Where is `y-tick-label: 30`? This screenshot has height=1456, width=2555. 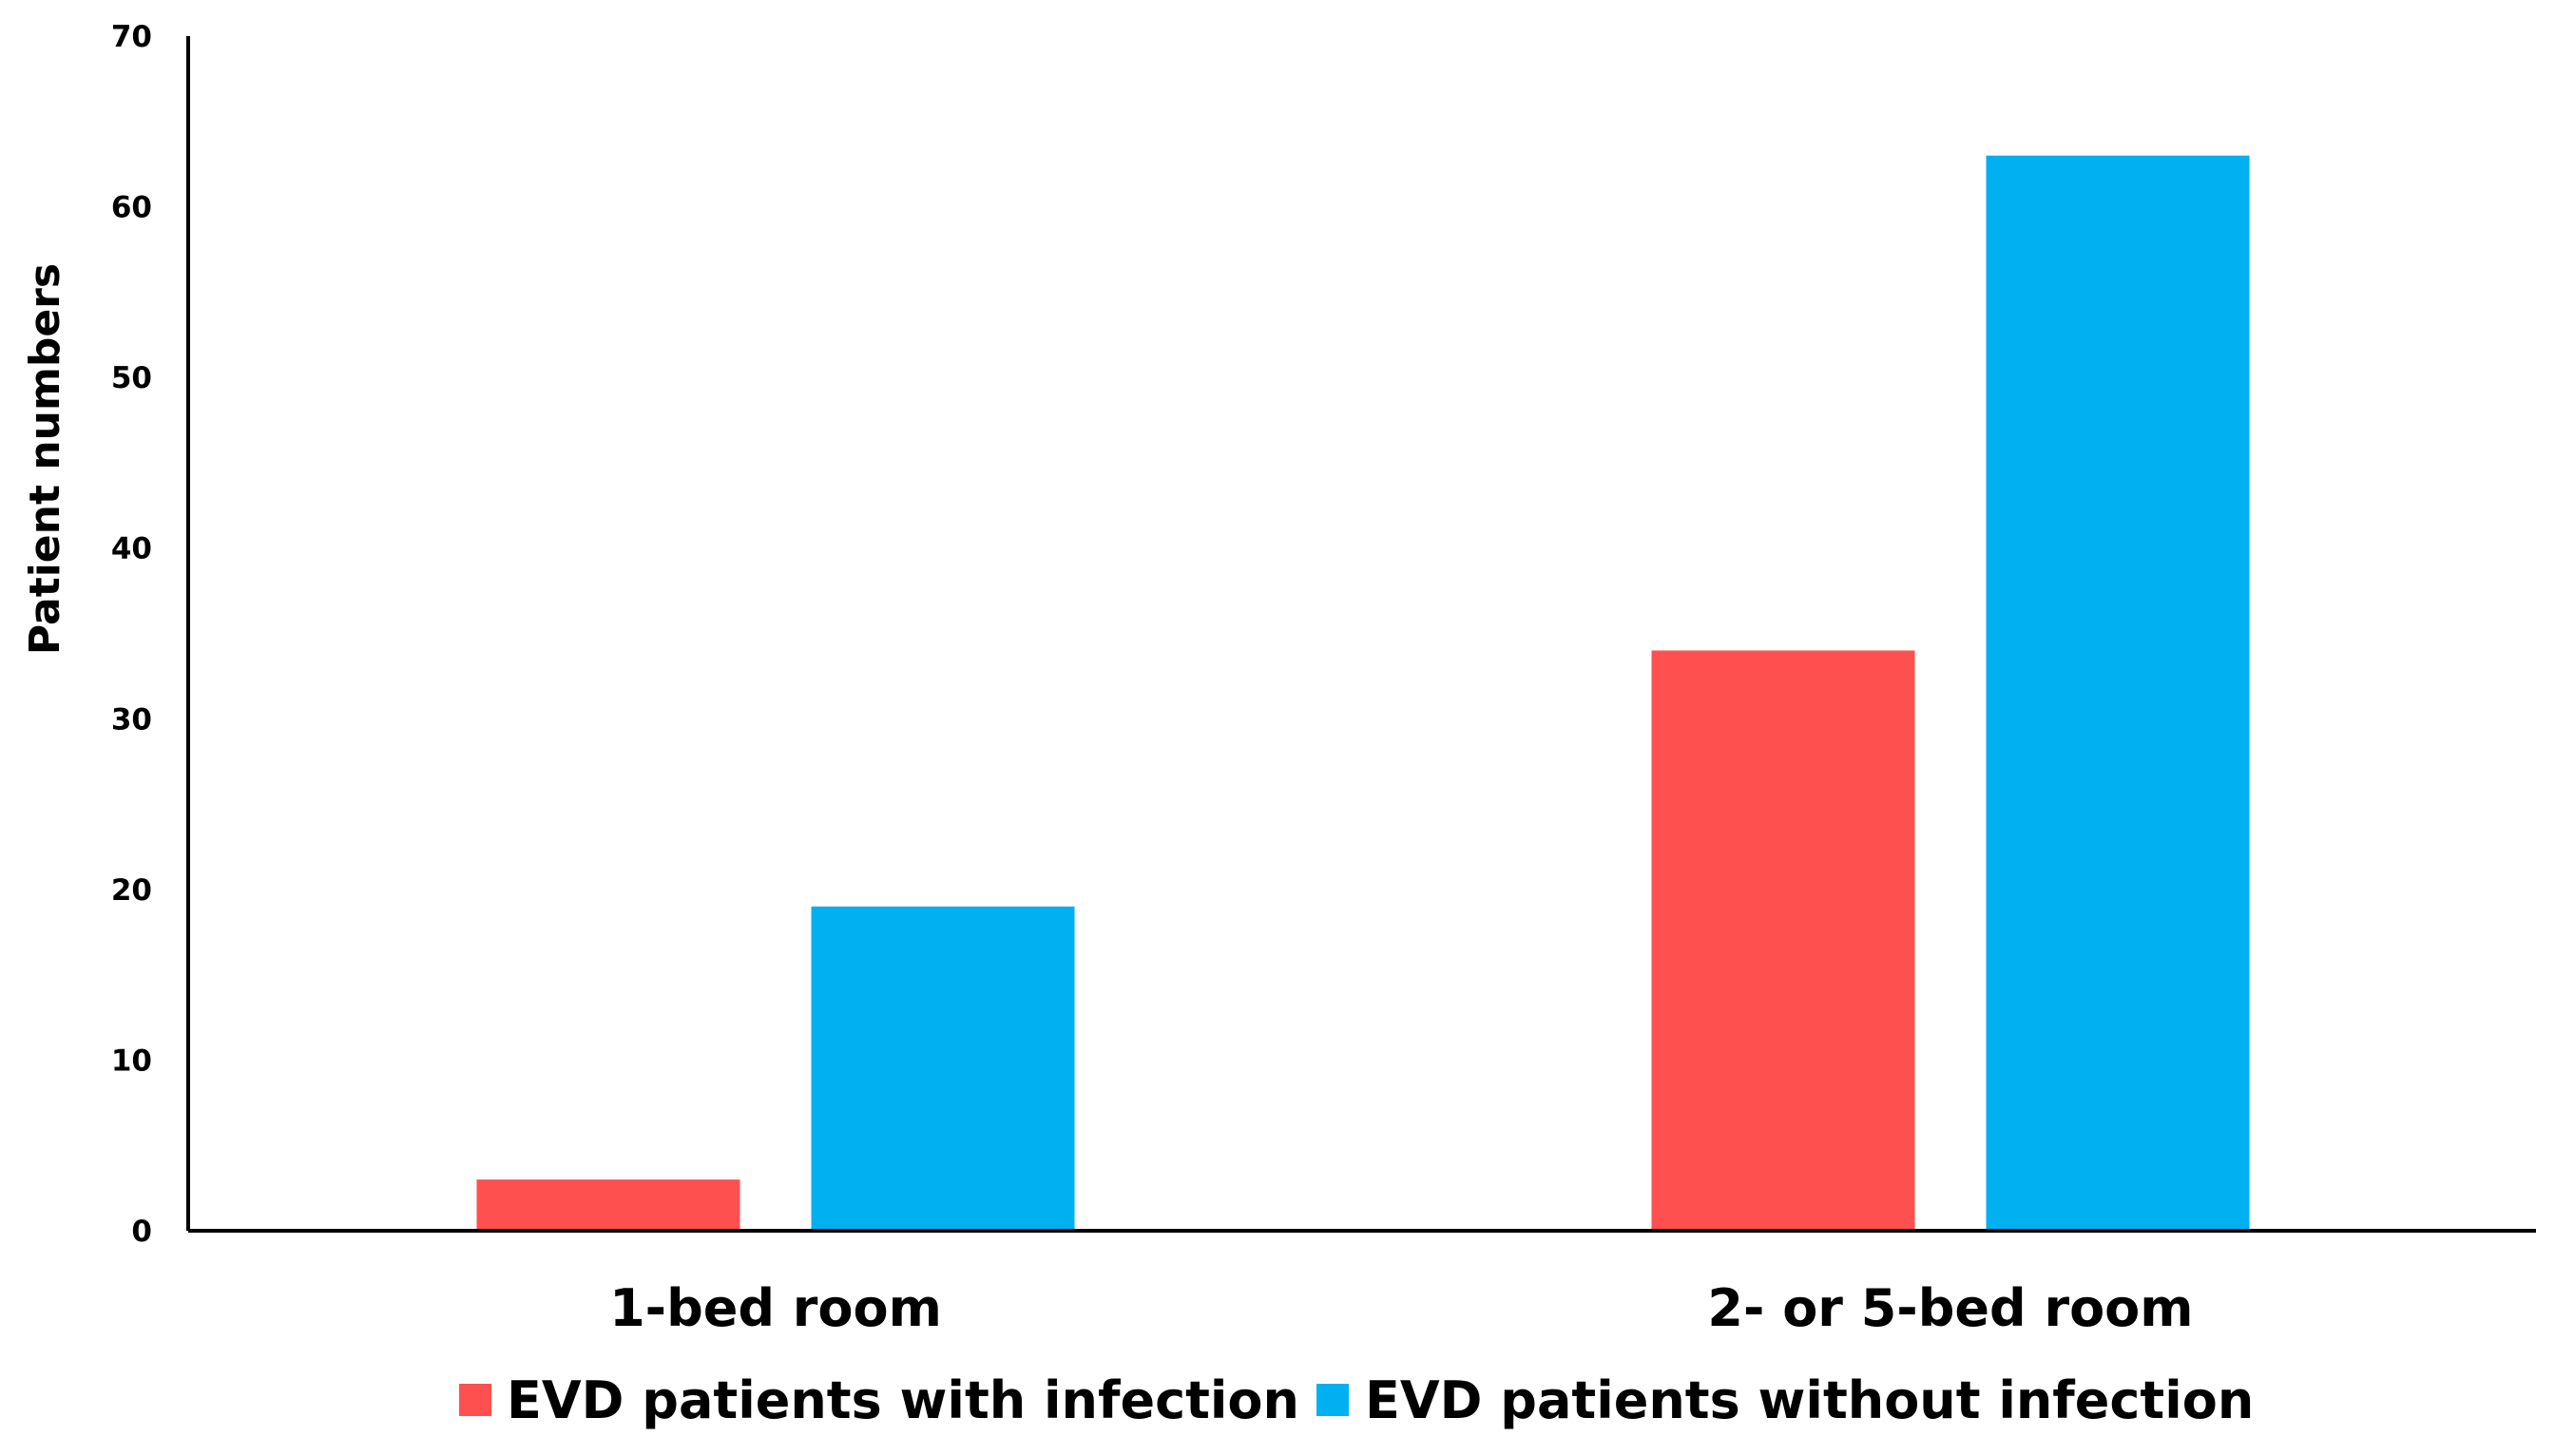
y-tick-label: 30 is located at coordinates (131, 719).